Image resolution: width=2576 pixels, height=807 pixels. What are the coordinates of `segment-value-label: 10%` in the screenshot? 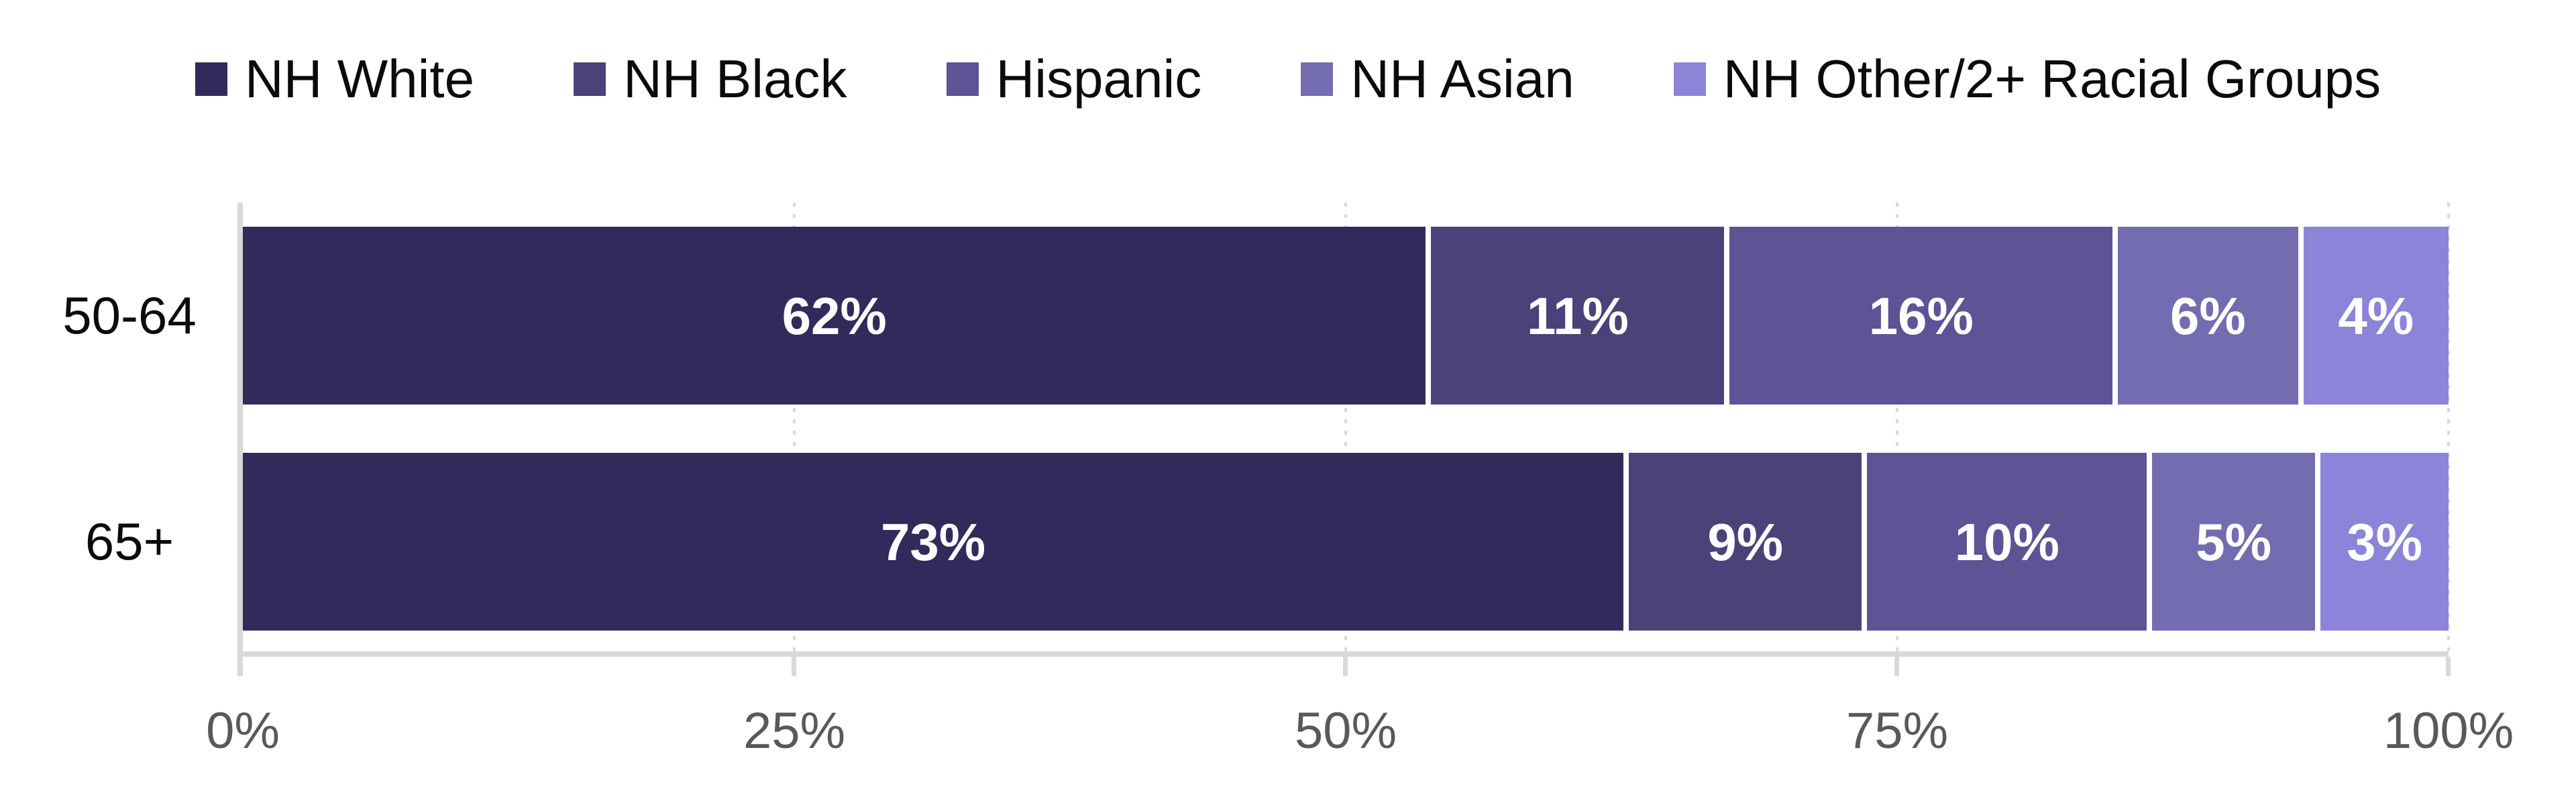 It's located at (2006, 542).